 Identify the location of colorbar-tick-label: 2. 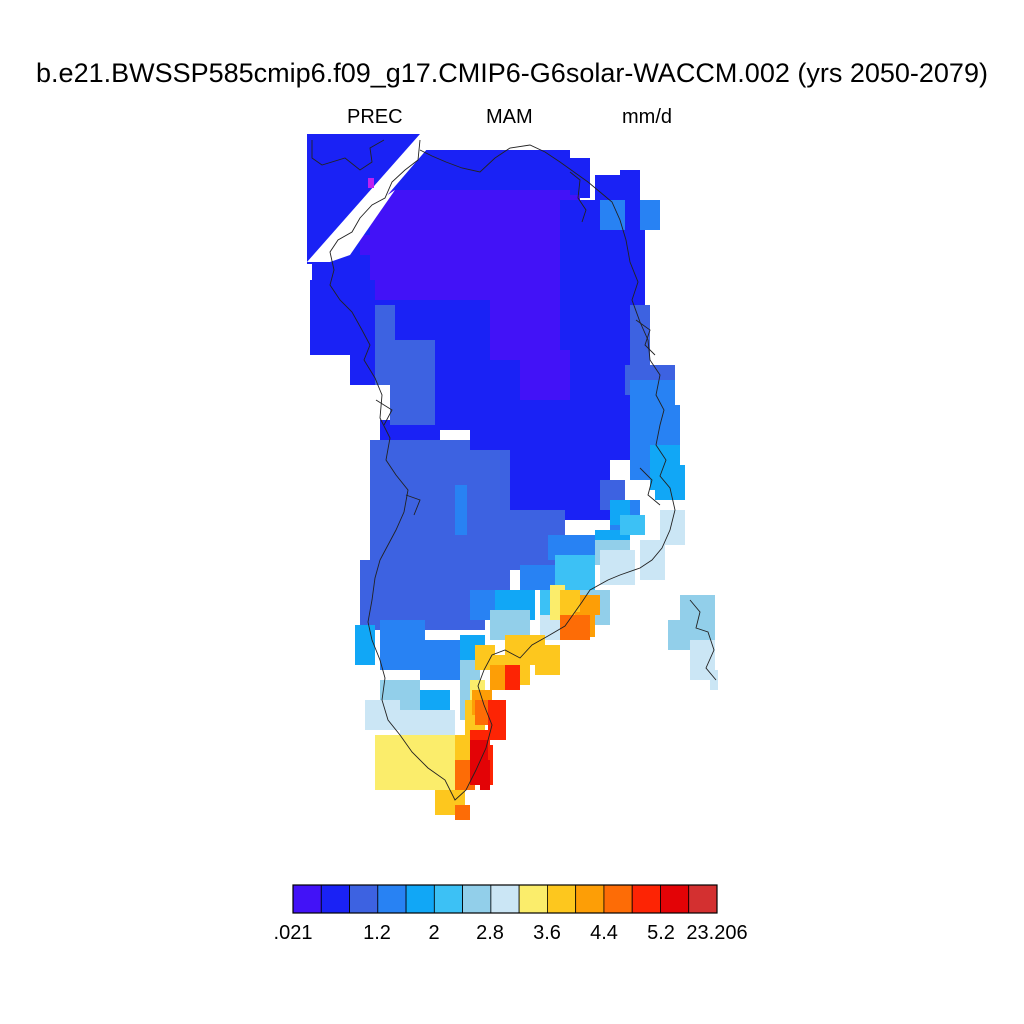
(433, 933).